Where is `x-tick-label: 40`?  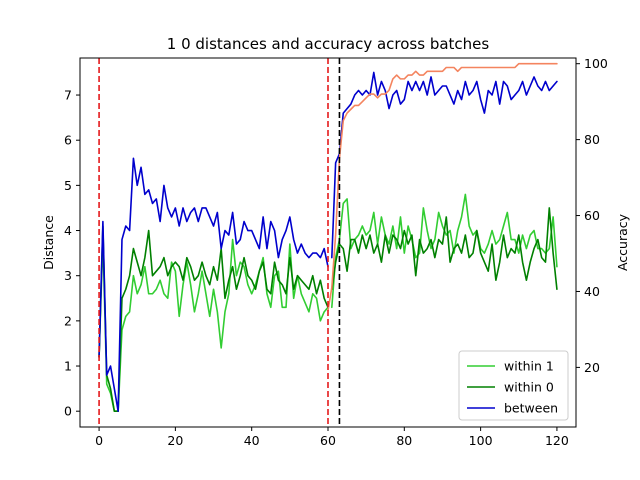
x-tick-label: 40 is located at coordinates (252, 440).